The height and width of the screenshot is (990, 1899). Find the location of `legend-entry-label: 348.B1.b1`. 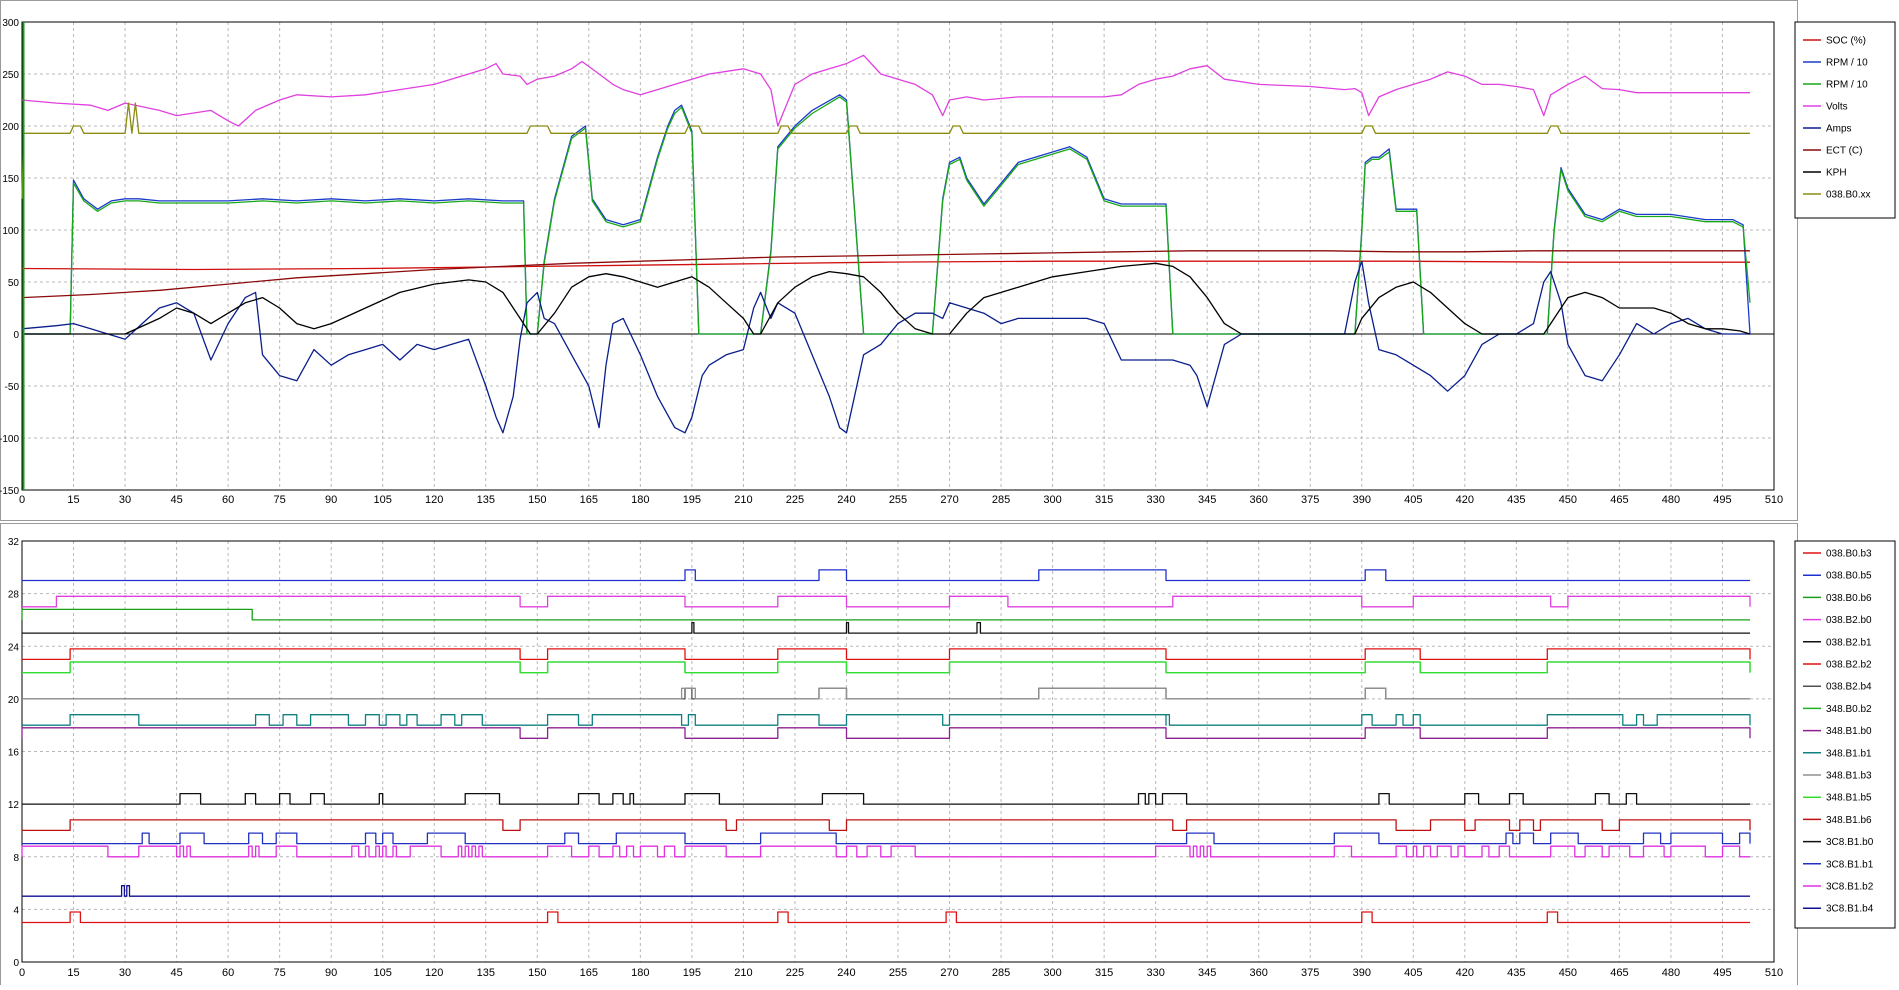

legend-entry-label: 348.B1.b1 is located at coordinates (1849, 753).